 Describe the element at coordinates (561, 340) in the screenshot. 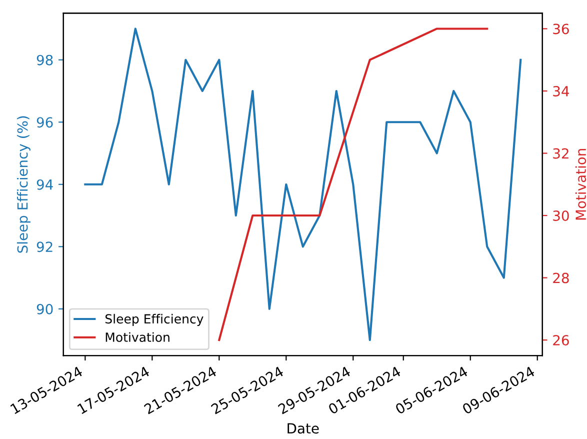

I see `y2-tick-label: 26` at that location.